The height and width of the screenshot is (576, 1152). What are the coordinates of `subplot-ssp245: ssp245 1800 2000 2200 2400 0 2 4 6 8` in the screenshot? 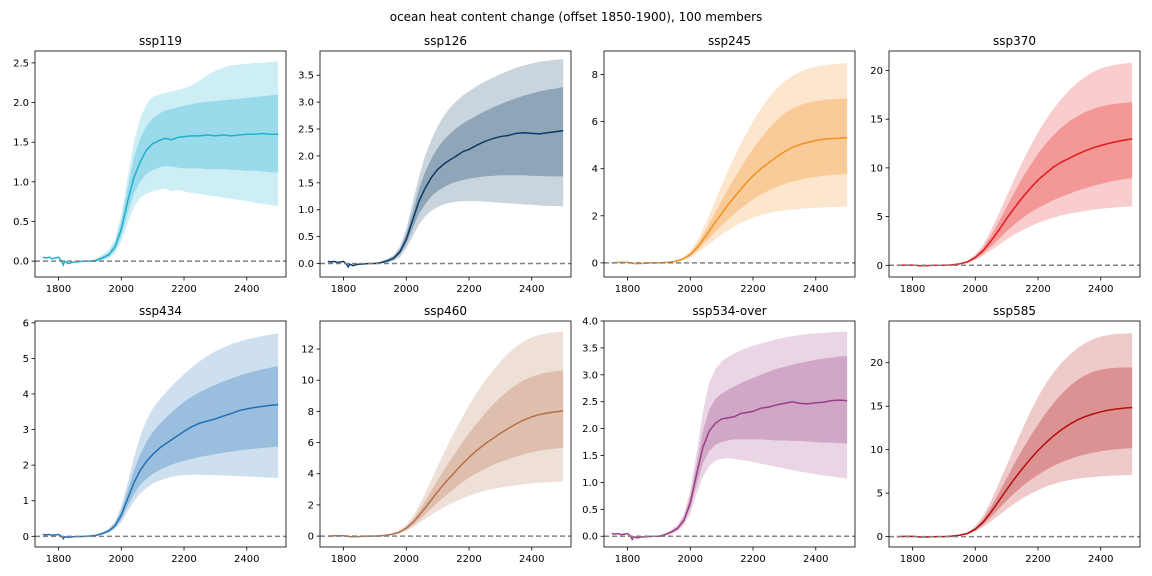 It's located at (724, 164).